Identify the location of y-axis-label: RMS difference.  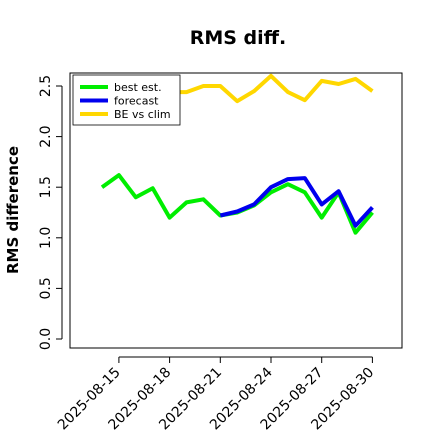
(13, 210).